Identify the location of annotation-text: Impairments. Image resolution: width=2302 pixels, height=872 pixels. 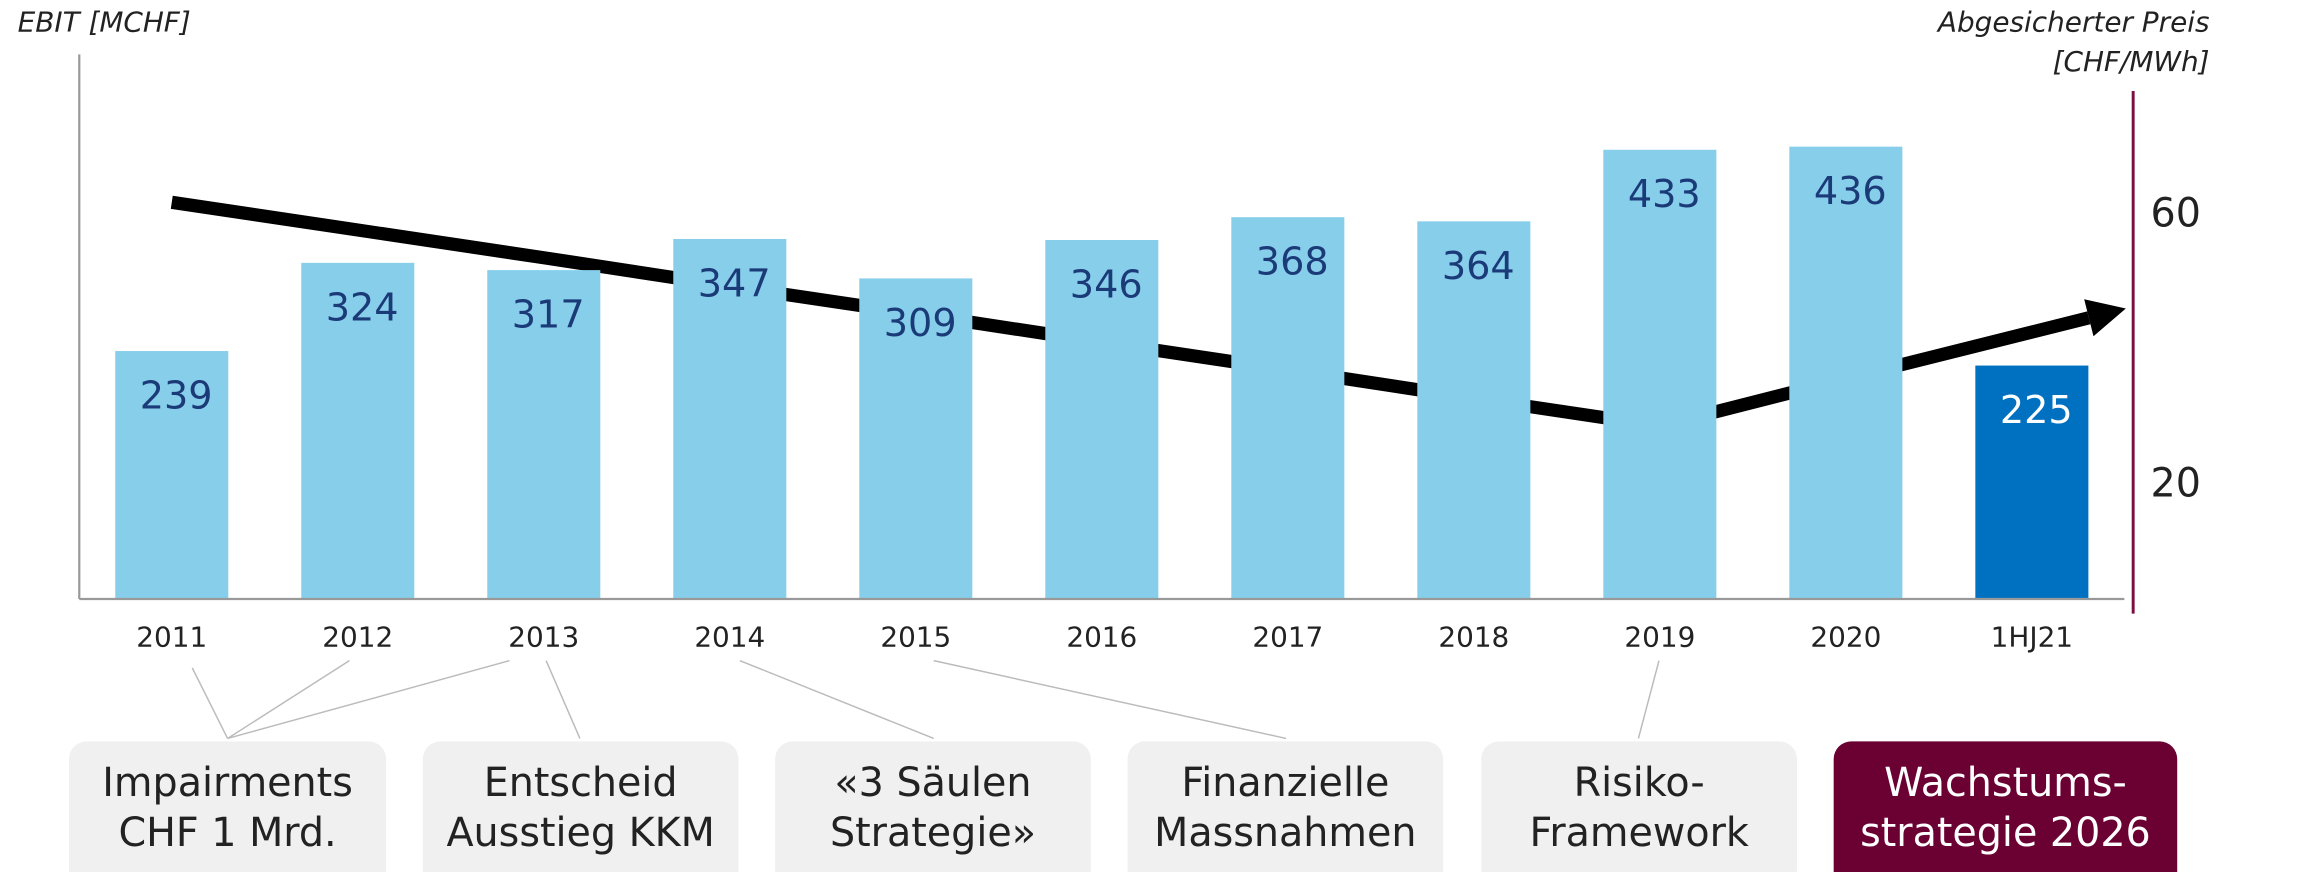
(227, 783).